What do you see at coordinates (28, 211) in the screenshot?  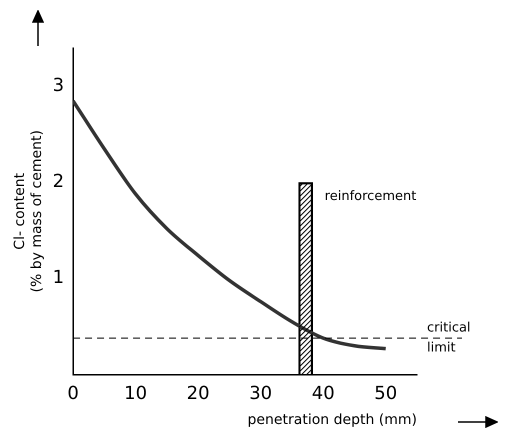 I see `y-axis-title: Cl- content (% by mass of cement)` at bounding box center [28, 211].